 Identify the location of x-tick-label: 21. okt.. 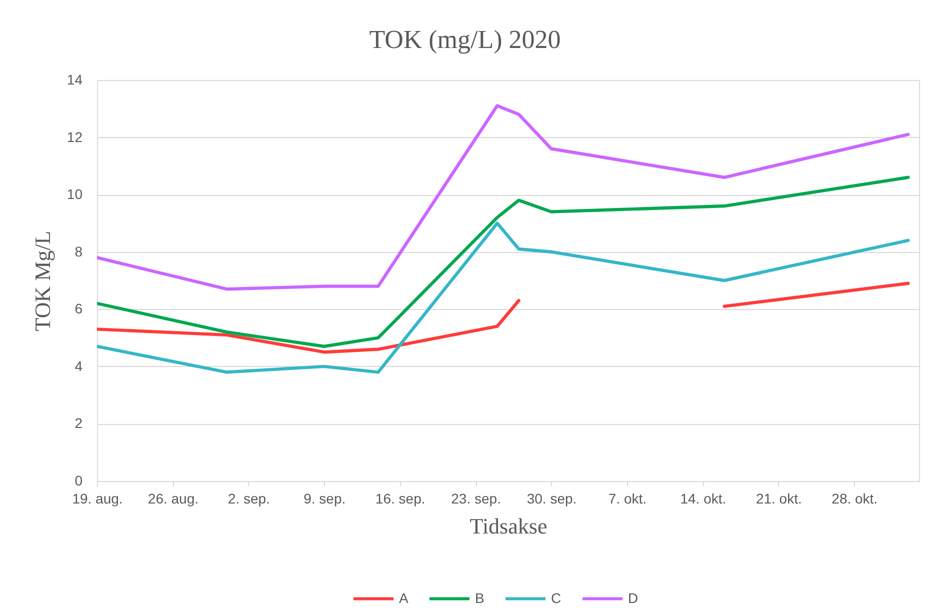
(779, 498).